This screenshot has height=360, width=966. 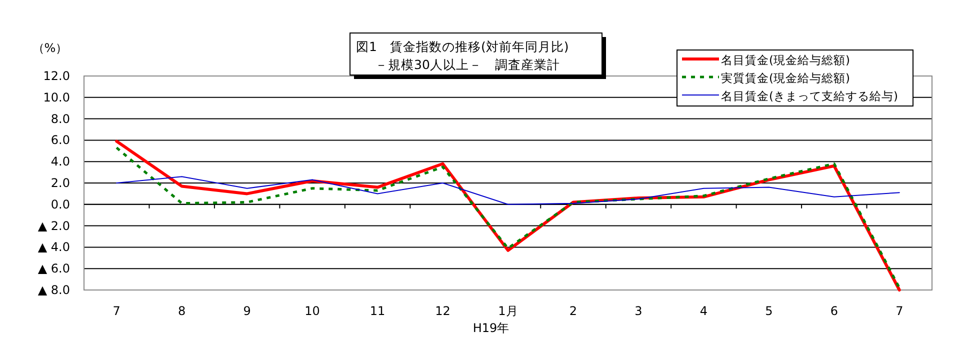 What do you see at coordinates (467, 64) in the screenshot?
I see `chart-subtitle: －規模30人以上－ 調査産業計` at bounding box center [467, 64].